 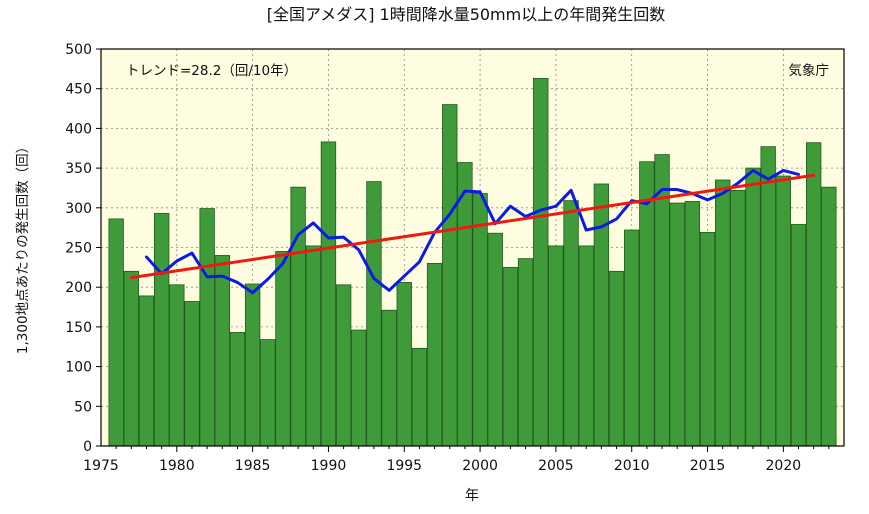 What do you see at coordinates (87, 447) in the screenshot?
I see `y-tick-label: 0` at bounding box center [87, 447].